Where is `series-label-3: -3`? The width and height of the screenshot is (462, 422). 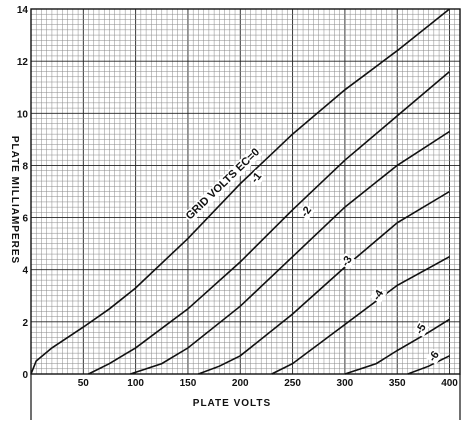
series-label-3: -3 is located at coordinates (346, 261).